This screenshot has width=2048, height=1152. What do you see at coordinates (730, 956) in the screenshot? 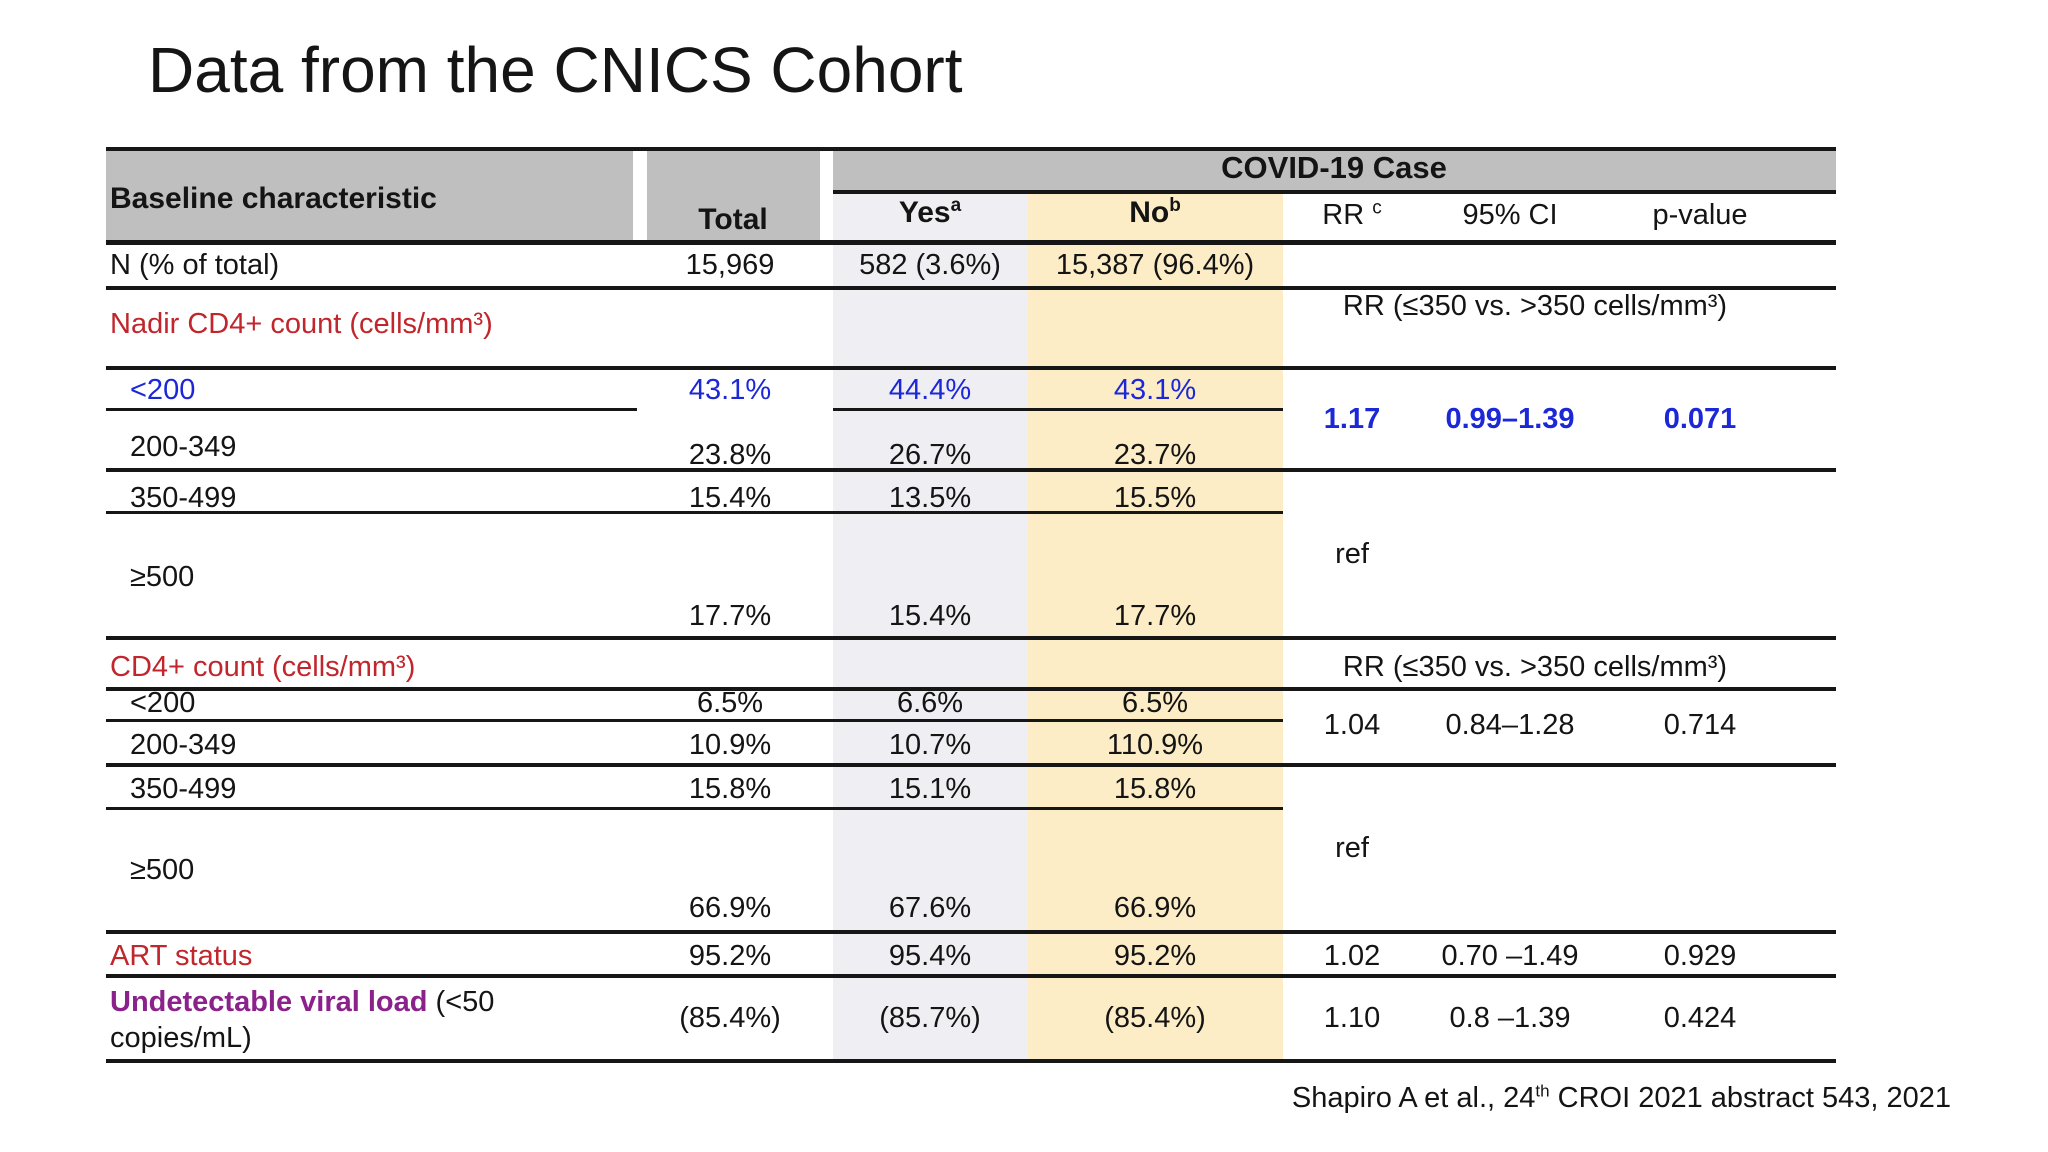
I see `cell-art-total: 95.2%` at bounding box center [730, 956].